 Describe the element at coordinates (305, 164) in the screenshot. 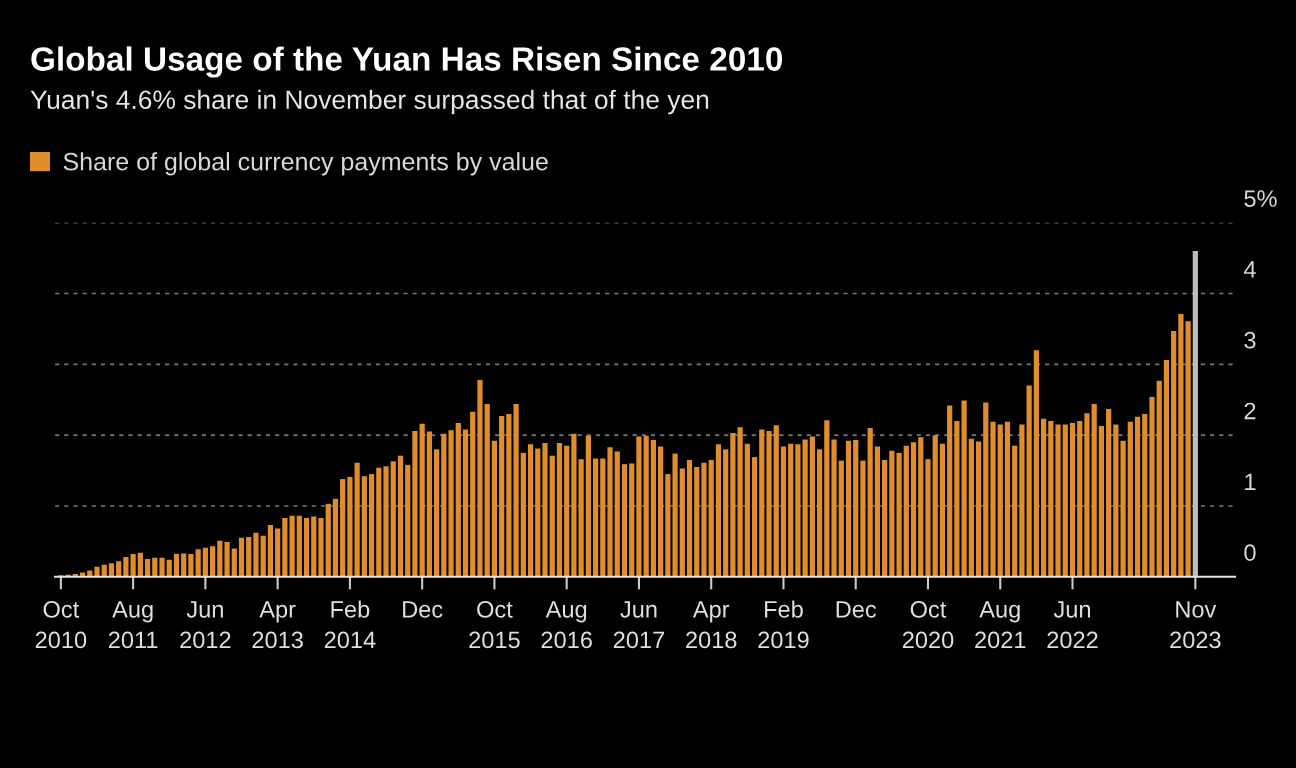

I see `legend-label: Share of global currency payments by value` at that location.